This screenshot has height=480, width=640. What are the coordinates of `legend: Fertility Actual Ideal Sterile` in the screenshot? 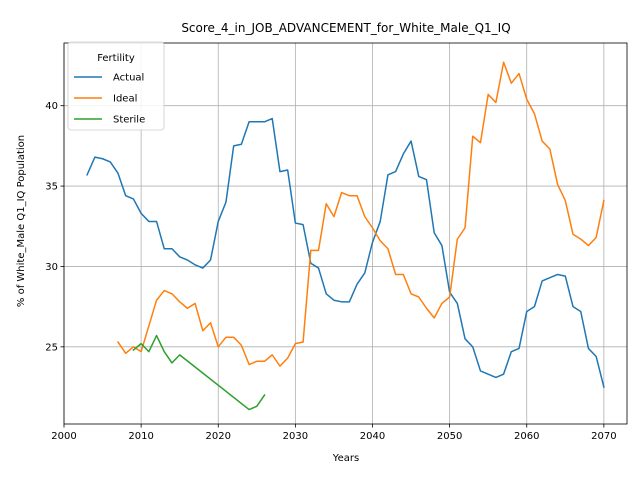 It's located at (116, 86).